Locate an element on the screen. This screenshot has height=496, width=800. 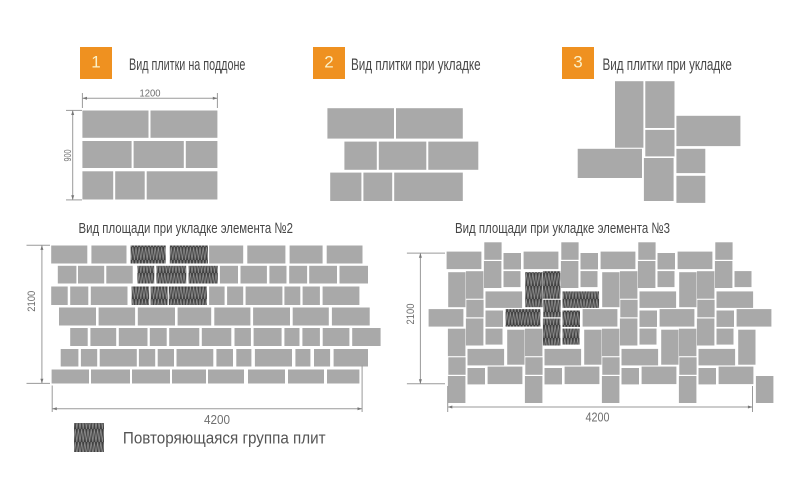
svg-text: 900 is located at coordinates (68, 155).